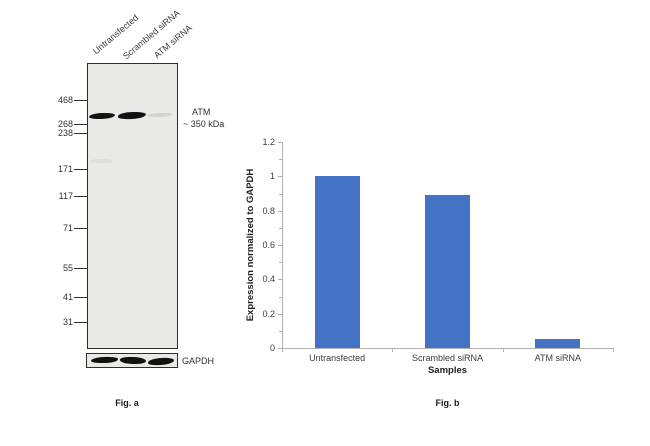  I want to click on atm-band-lane3-faint, so click(160, 114).